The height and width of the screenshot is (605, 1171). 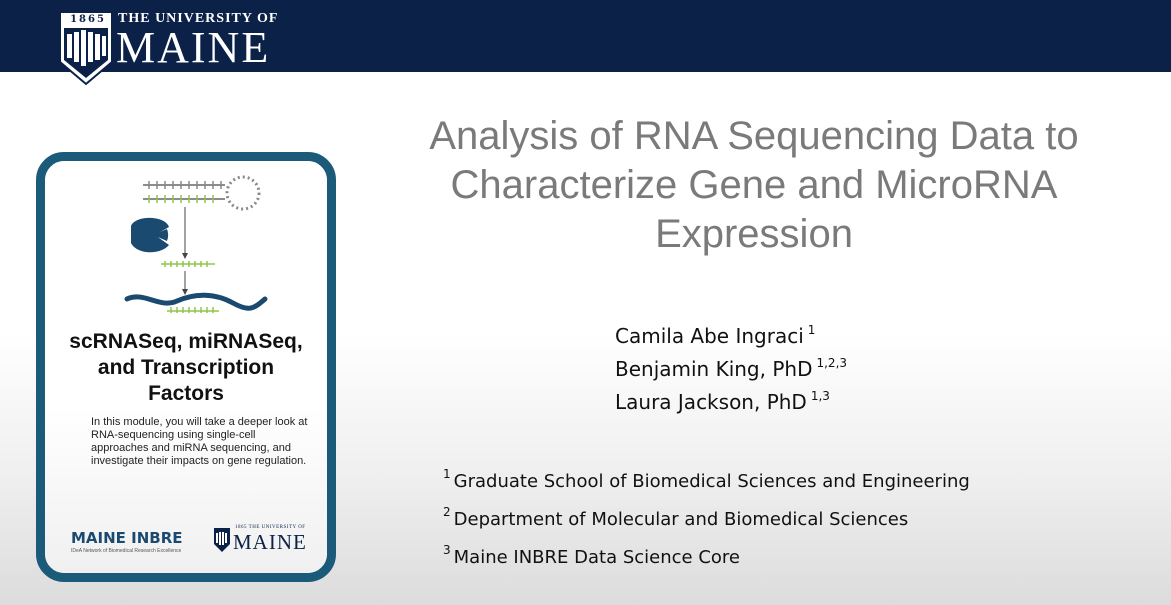 I want to click on rna-diagram-icon, so click(x=196, y=244).